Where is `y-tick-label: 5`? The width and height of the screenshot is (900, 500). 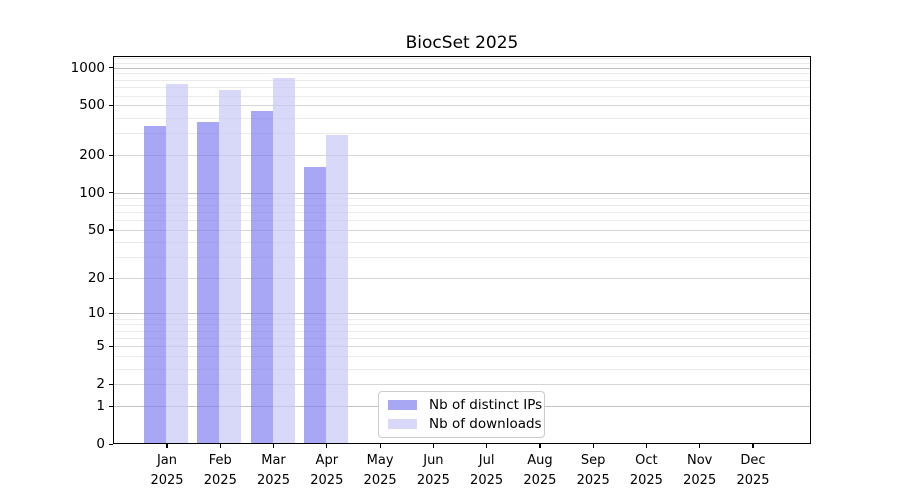 y-tick-label: 5 is located at coordinates (100, 346).